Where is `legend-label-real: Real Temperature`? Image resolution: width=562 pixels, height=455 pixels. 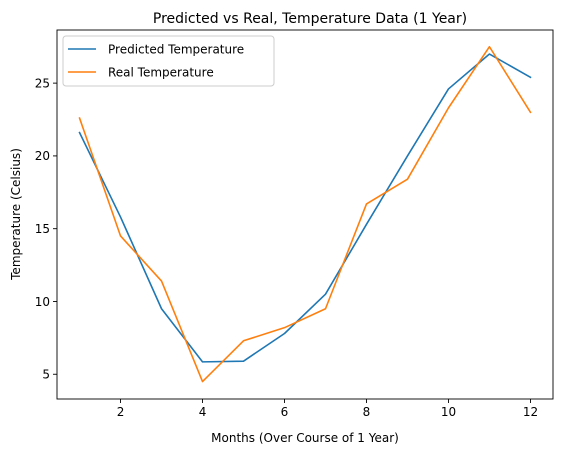
legend-label-real: Real Temperature is located at coordinates (161, 73).